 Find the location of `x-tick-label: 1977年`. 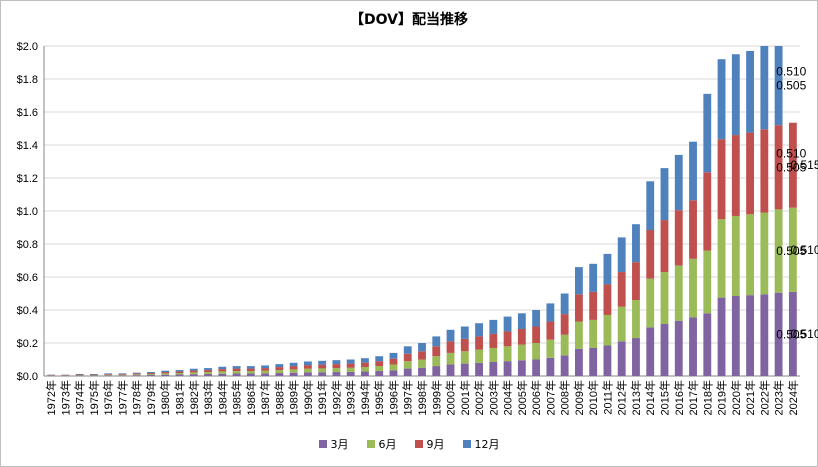

x-tick-label: 1977年 is located at coordinates (122, 397).